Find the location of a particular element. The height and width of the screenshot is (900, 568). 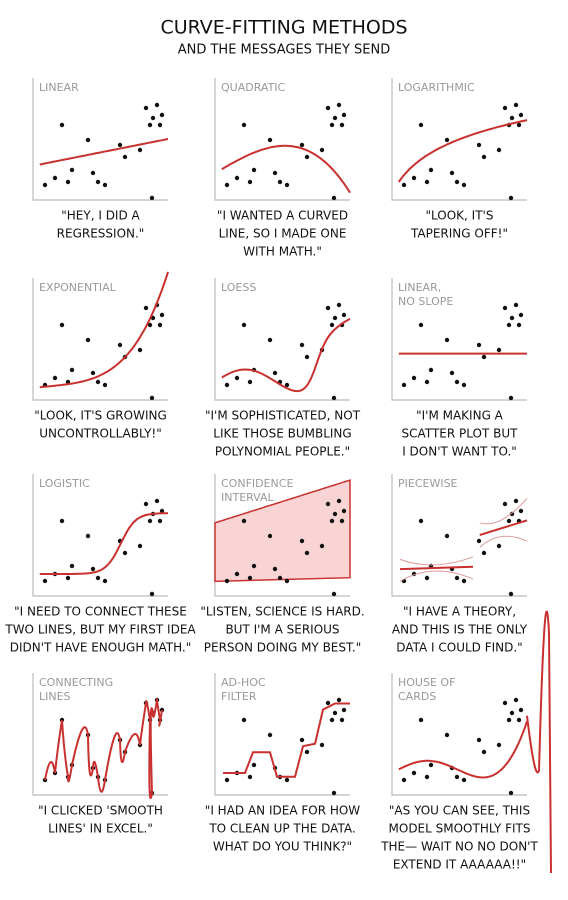

panel-label: PIECEWISE is located at coordinates (428, 483).